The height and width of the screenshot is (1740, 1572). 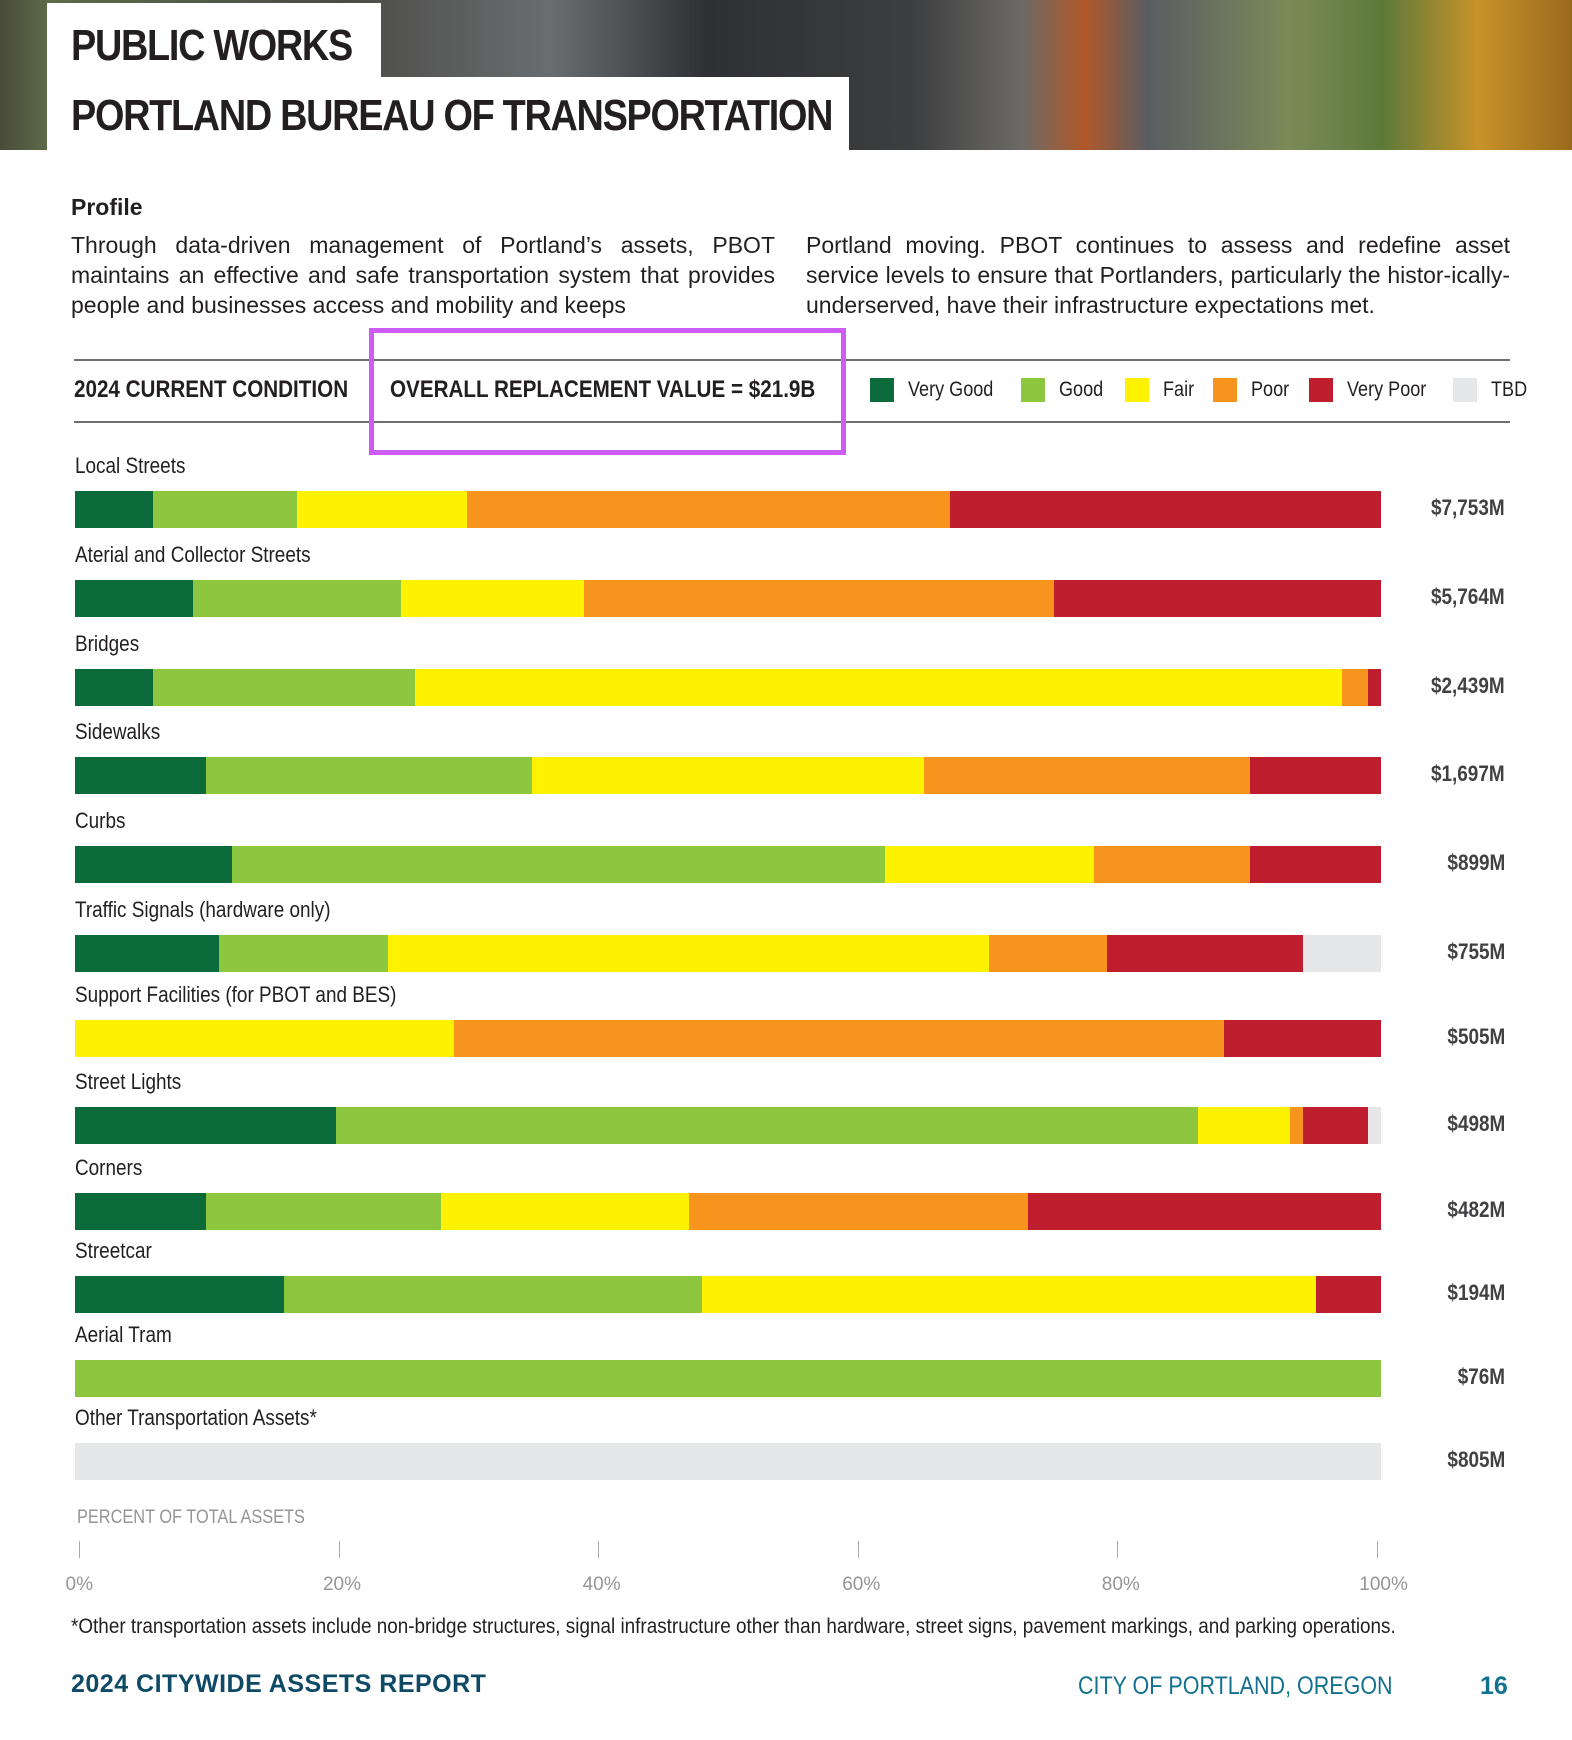 I want to click on legend-item: Fair, so click(x=1159, y=390).